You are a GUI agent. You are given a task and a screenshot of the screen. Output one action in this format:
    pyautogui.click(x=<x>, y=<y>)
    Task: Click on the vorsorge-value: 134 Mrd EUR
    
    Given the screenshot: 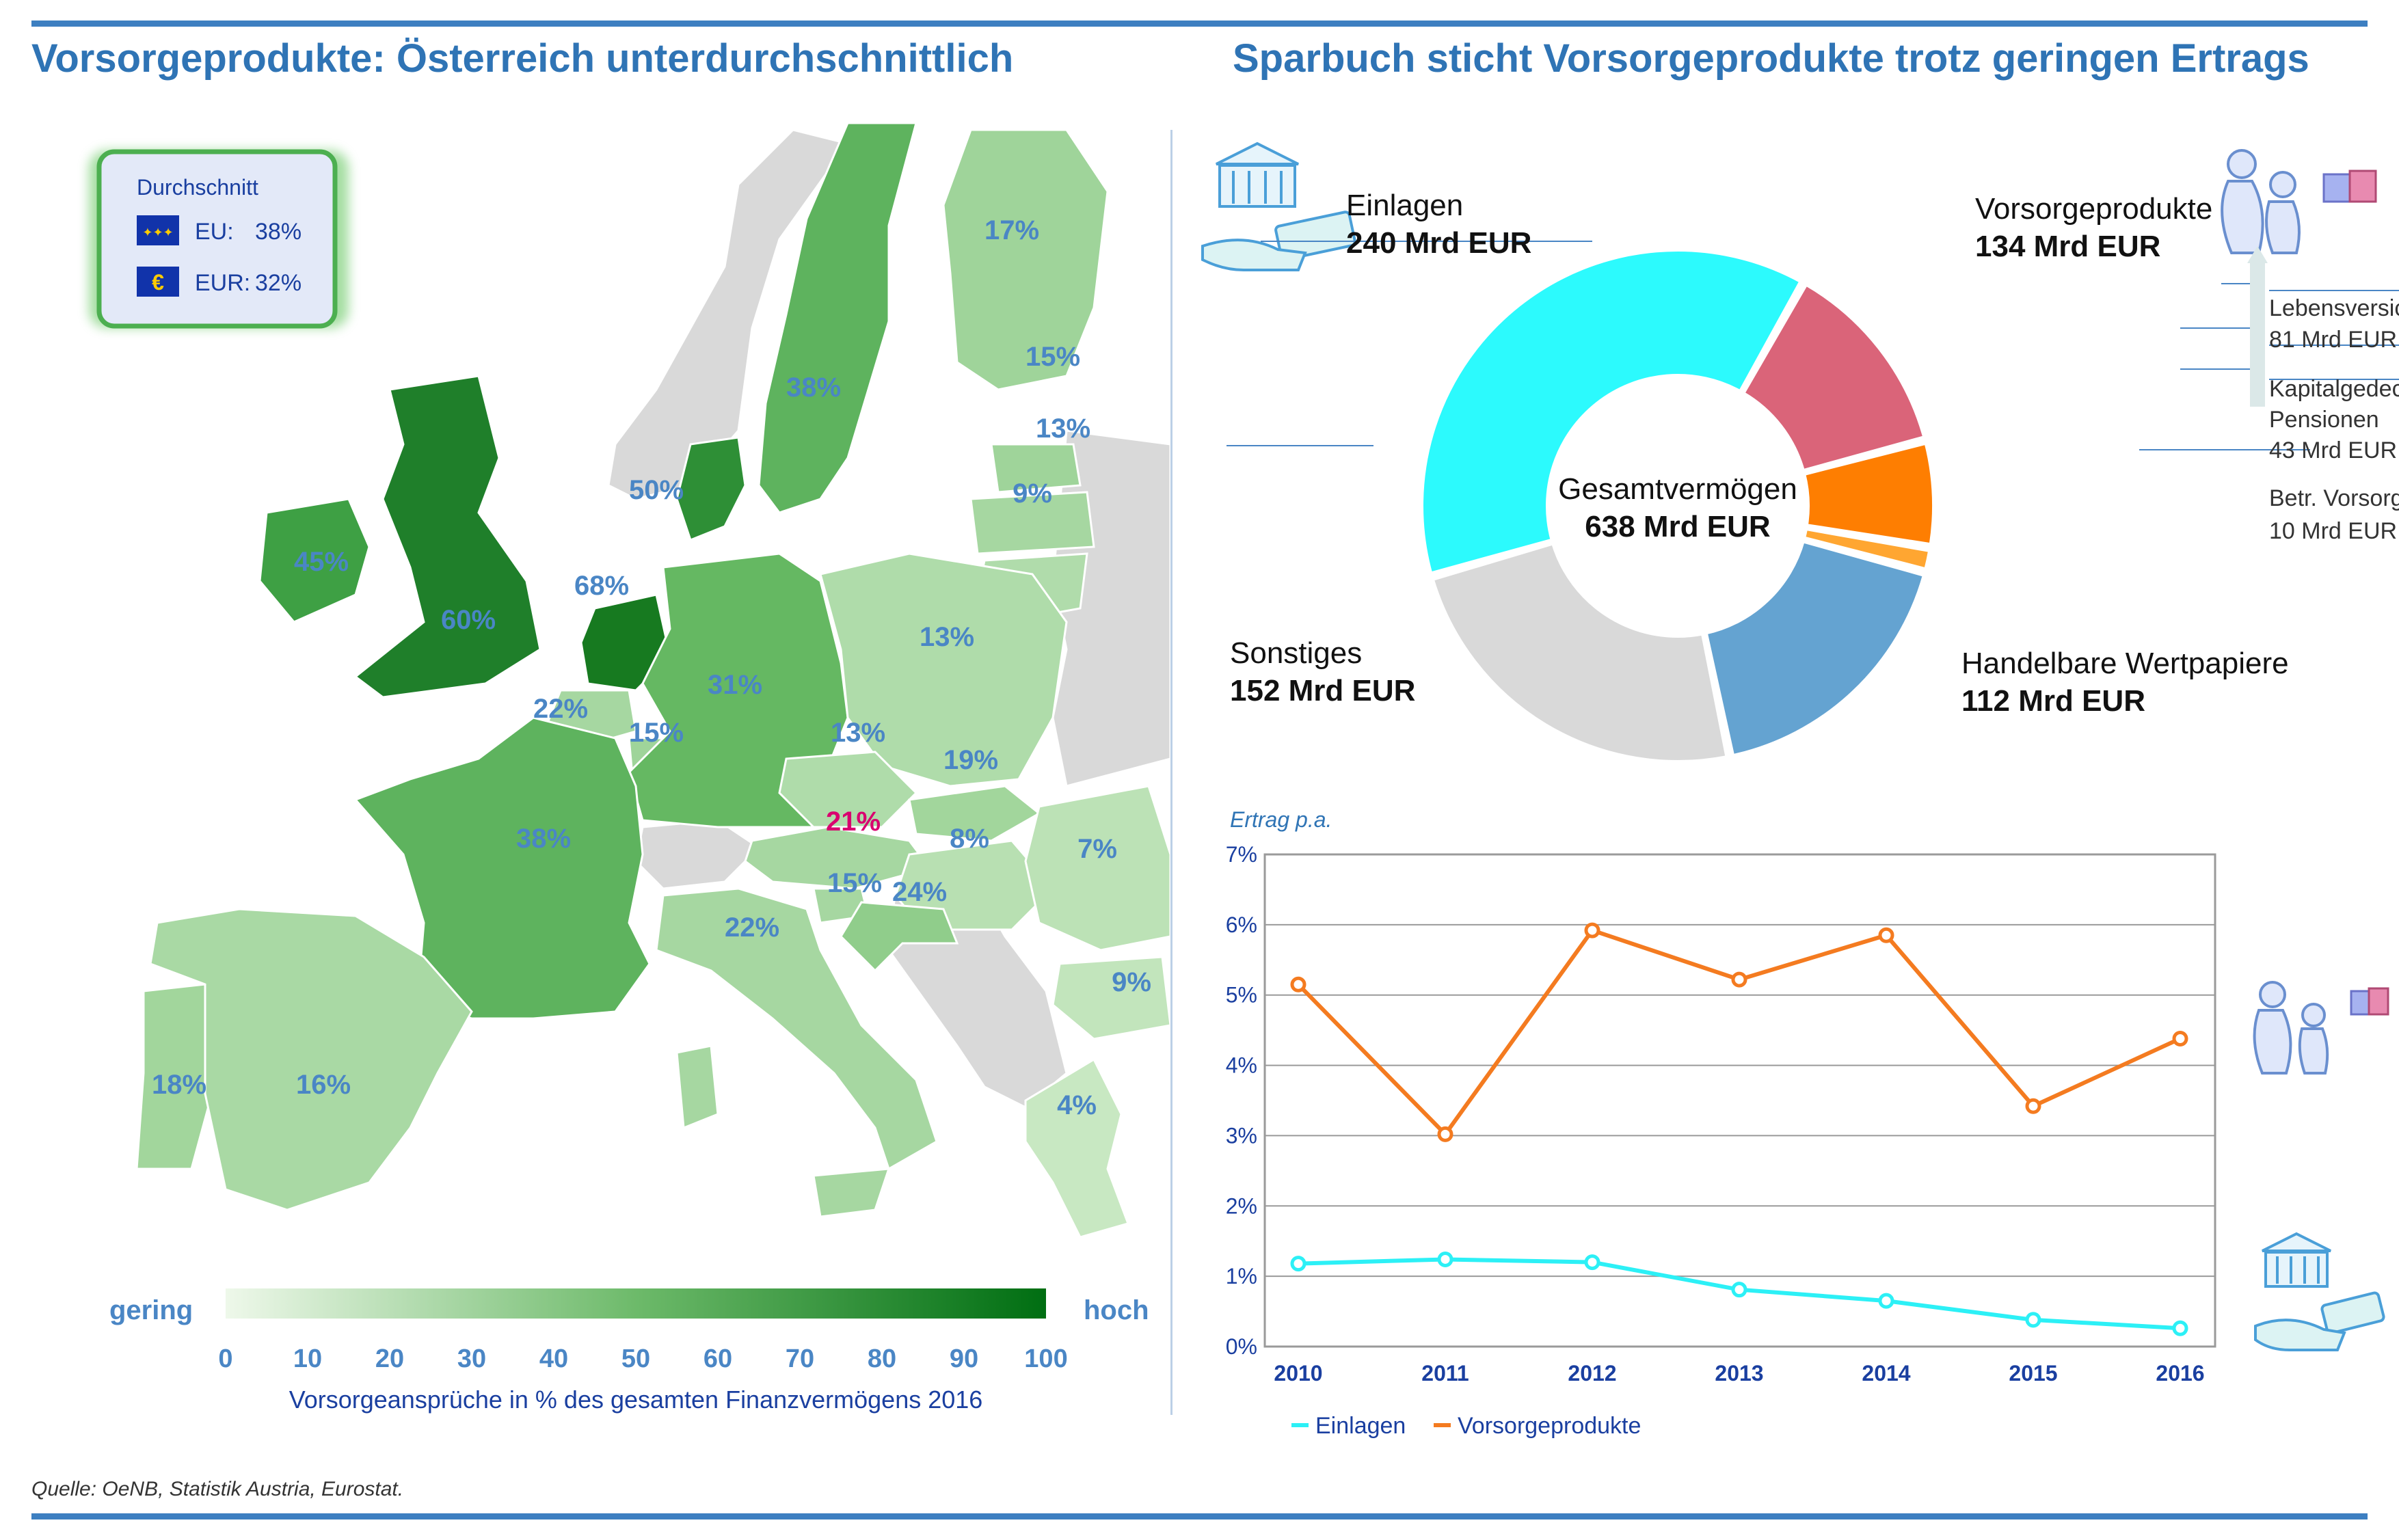 What is the action you would take?
    pyautogui.click(x=2067, y=246)
    